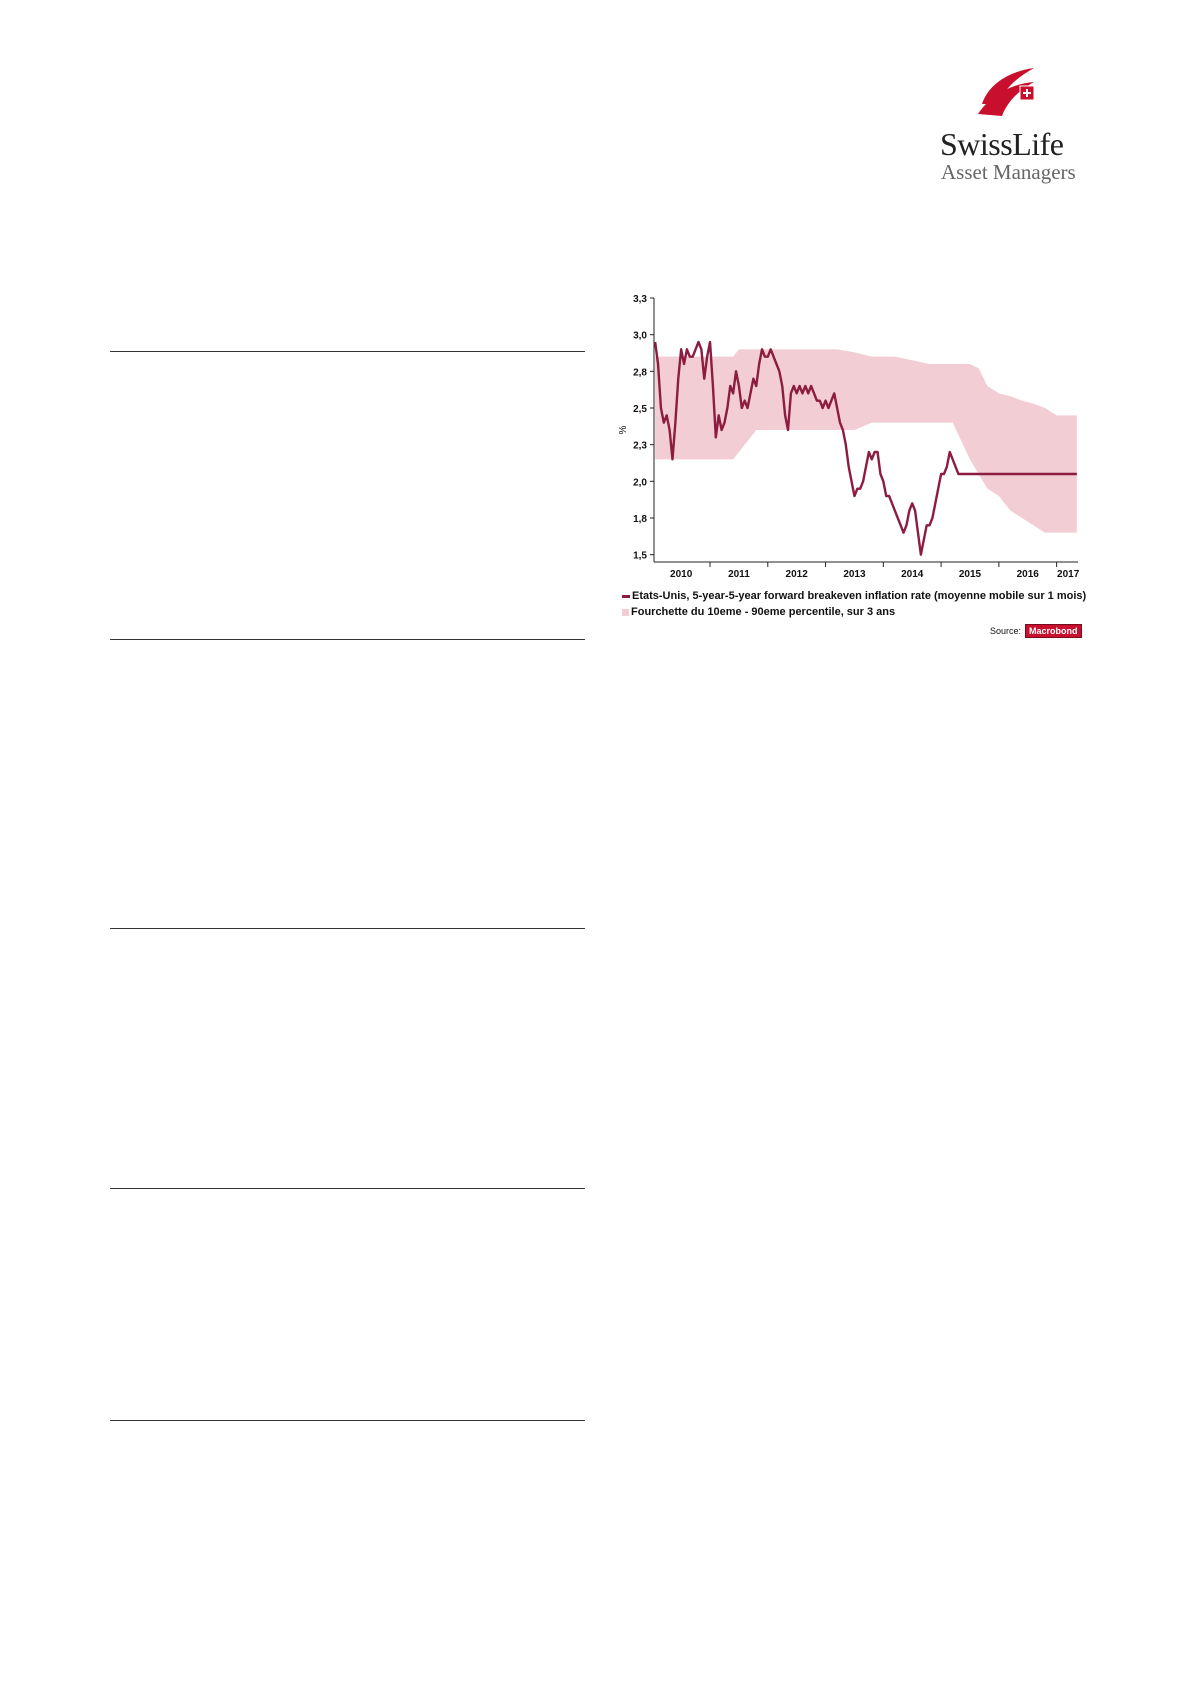 The width and height of the screenshot is (1190, 1684). What do you see at coordinates (1015, 124) in the screenshot?
I see `swisslife-logo: SwissLife Asset Managers` at bounding box center [1015, 124].